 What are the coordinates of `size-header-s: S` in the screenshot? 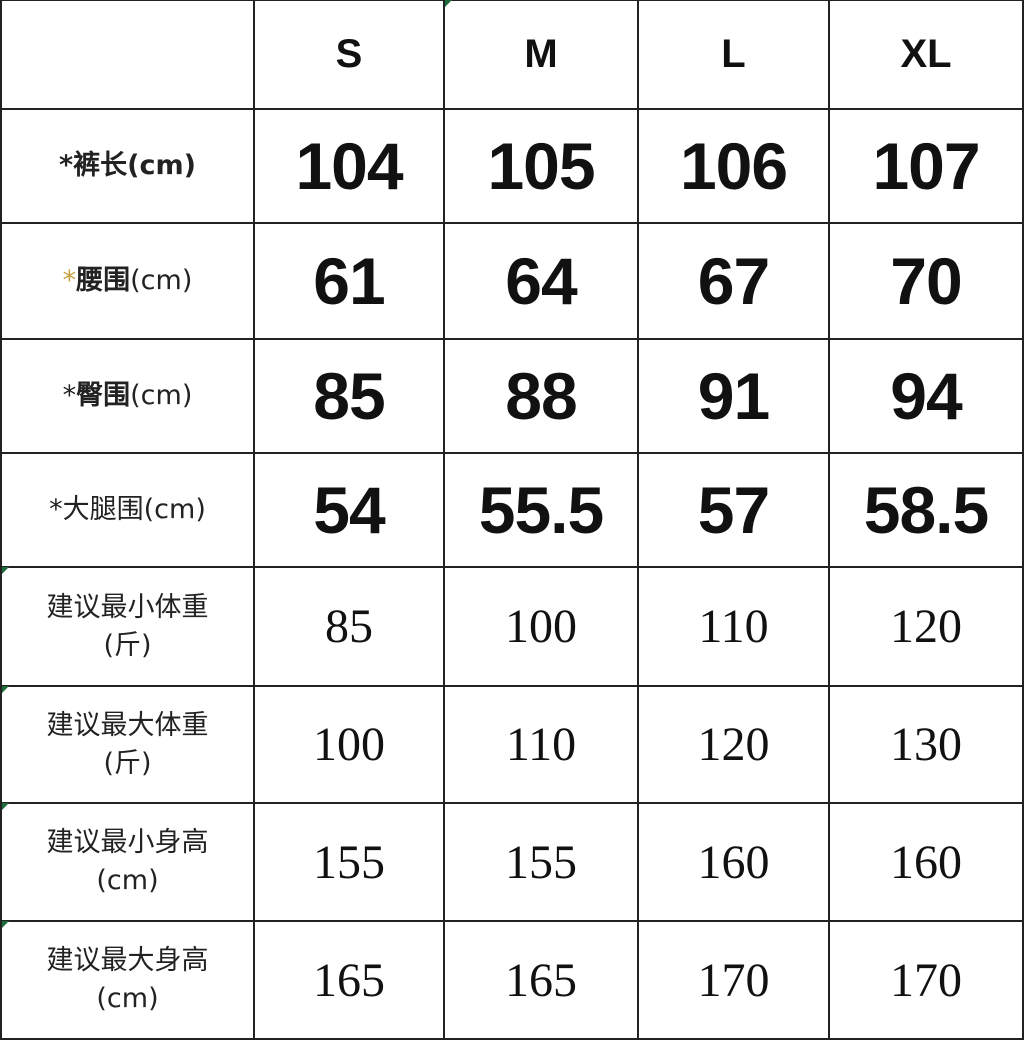 It's located at (349, 55).